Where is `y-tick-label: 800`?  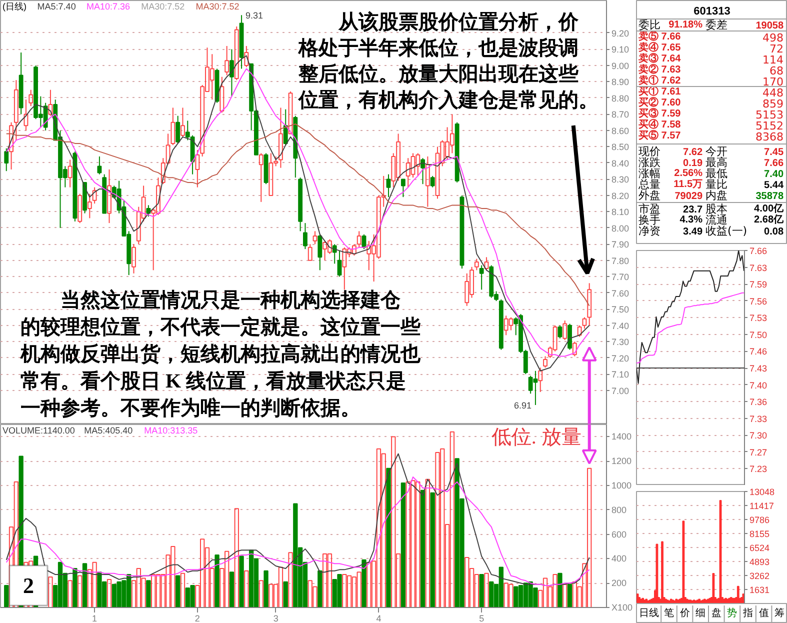 y-tick-label: 800 is located at coordinates (619, 509).